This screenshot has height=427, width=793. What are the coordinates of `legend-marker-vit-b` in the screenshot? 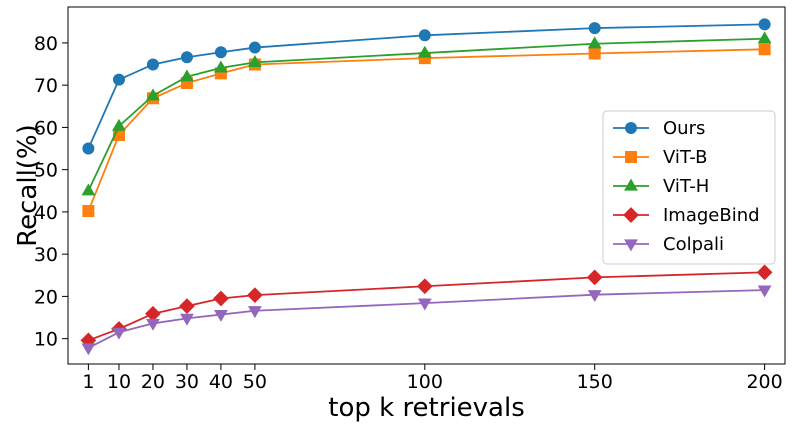 It's located at (631, 157).